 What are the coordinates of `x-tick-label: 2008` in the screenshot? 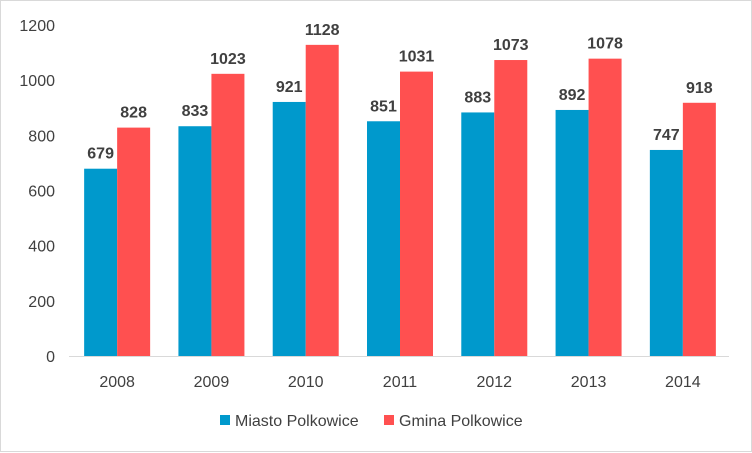 It's located at (117, 382).